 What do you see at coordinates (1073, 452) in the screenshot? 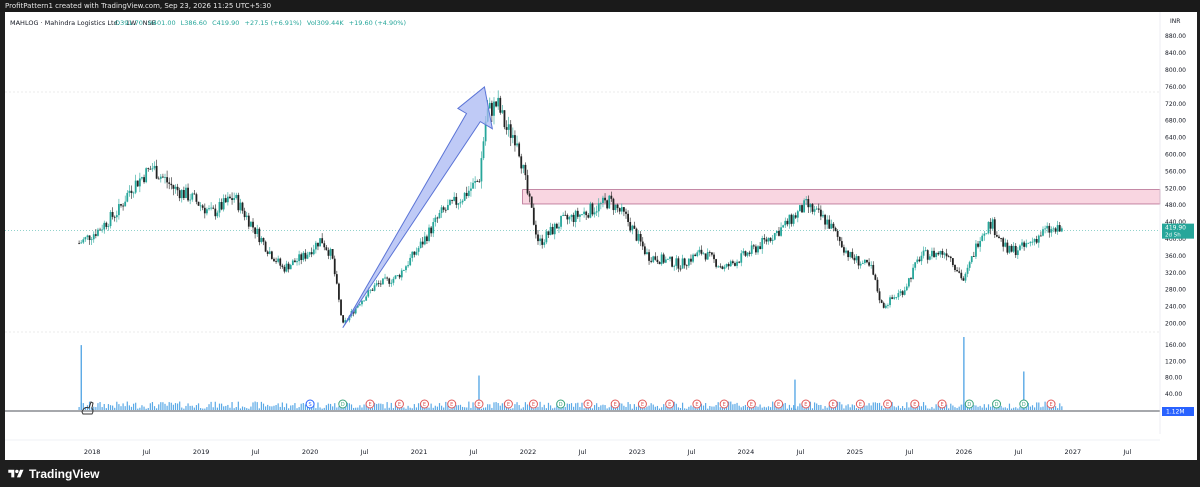
I see `time-tick-label: 2027` at bounding box center [1073, 452].